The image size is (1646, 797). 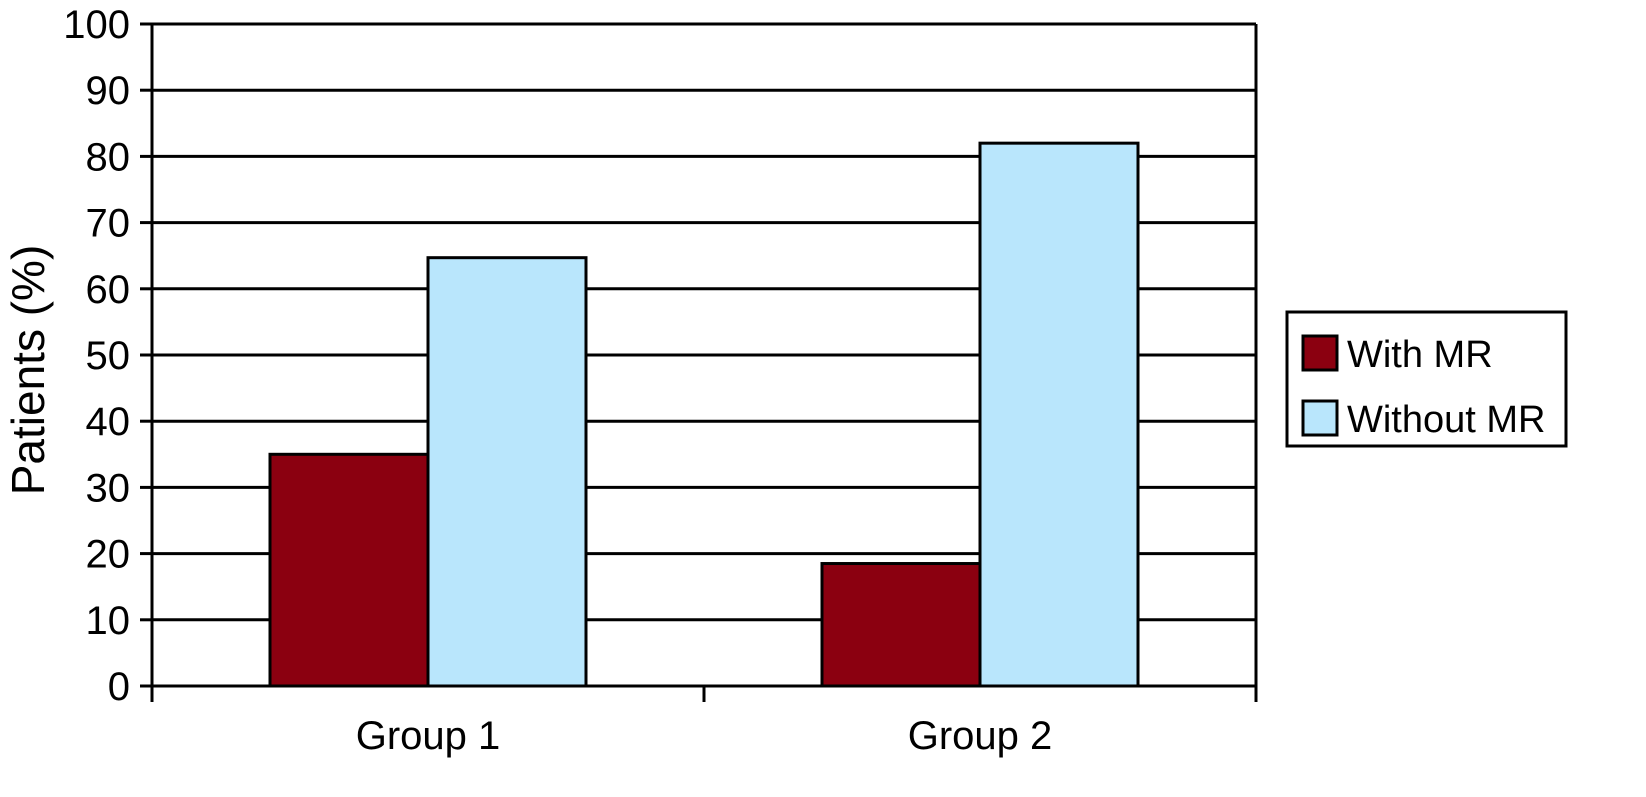 What do you see at coordinates (119, 687) in the screenshot?
I see `y-tick-label: 0` at bounding box center [119, 687].